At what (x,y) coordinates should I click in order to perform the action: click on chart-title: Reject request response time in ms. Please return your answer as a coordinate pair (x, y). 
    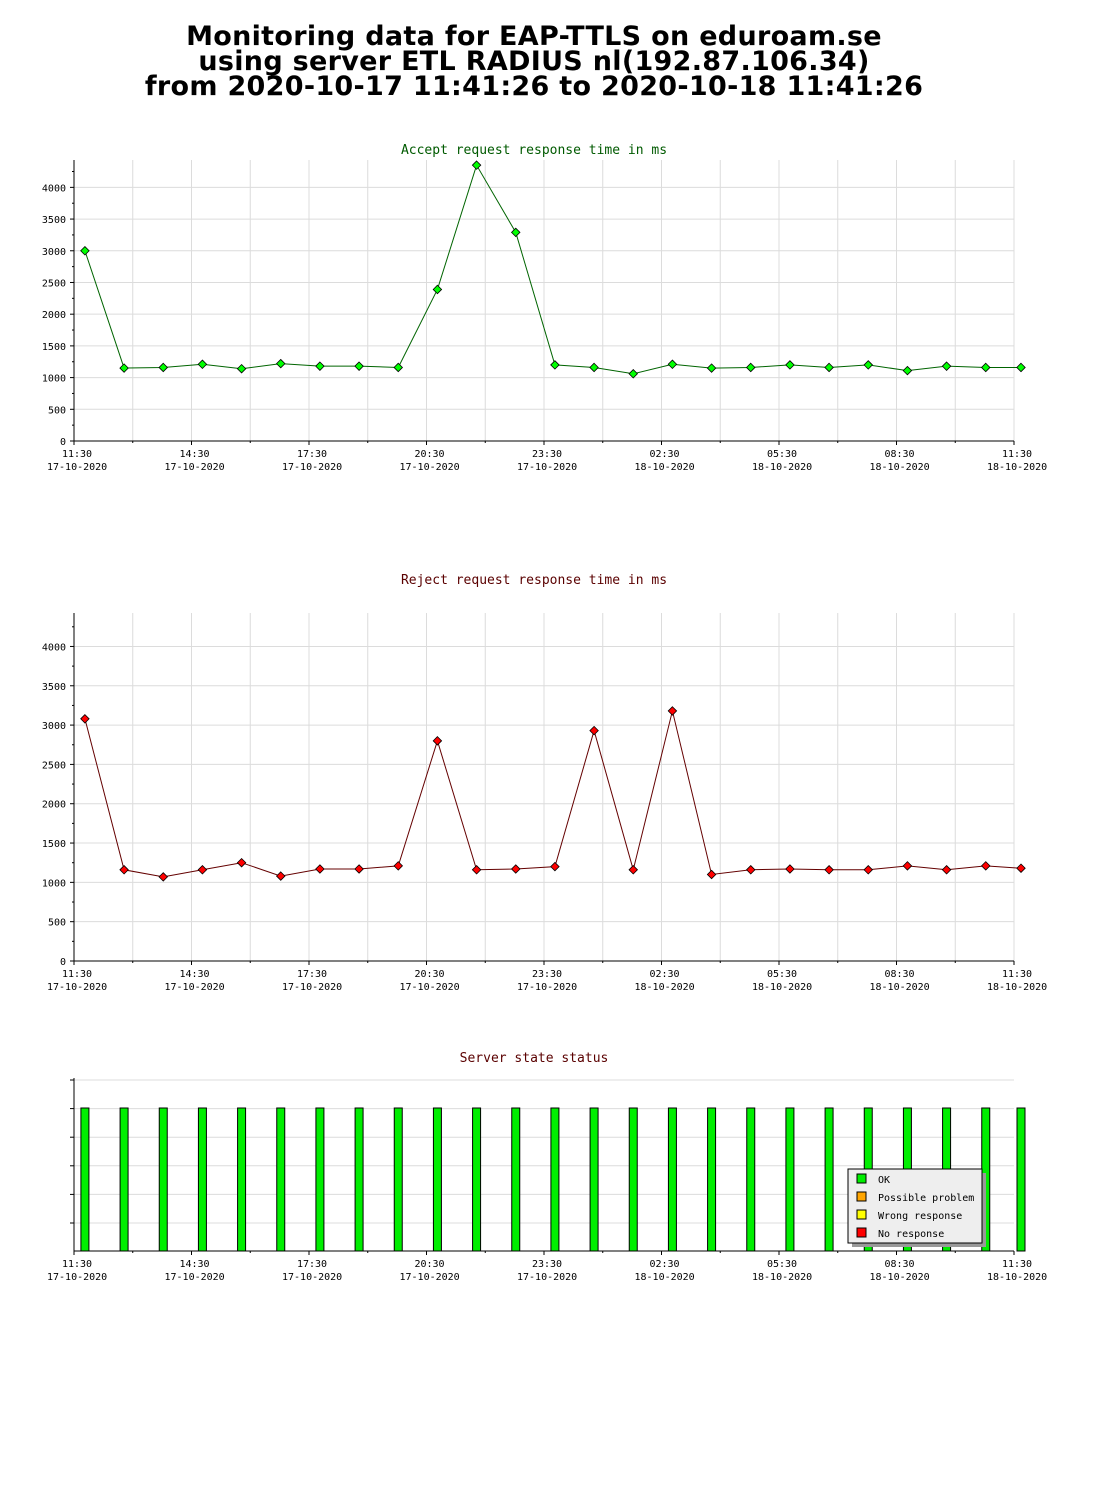
    Looking at the image, I should click on (534, 580).